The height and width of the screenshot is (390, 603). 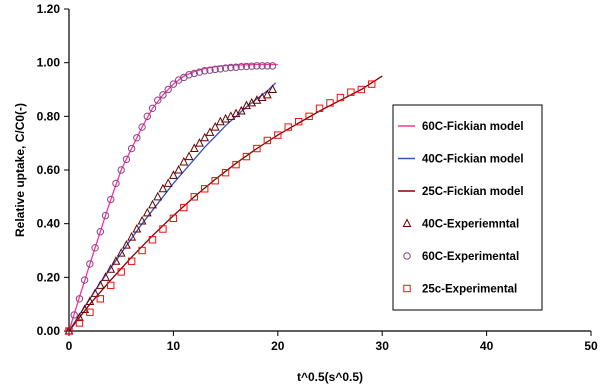 What do you see at coordinates (473, 192) in the screenshot?
I see `legend-label: 25C-Fickian model` at bounding box center [473, 192].